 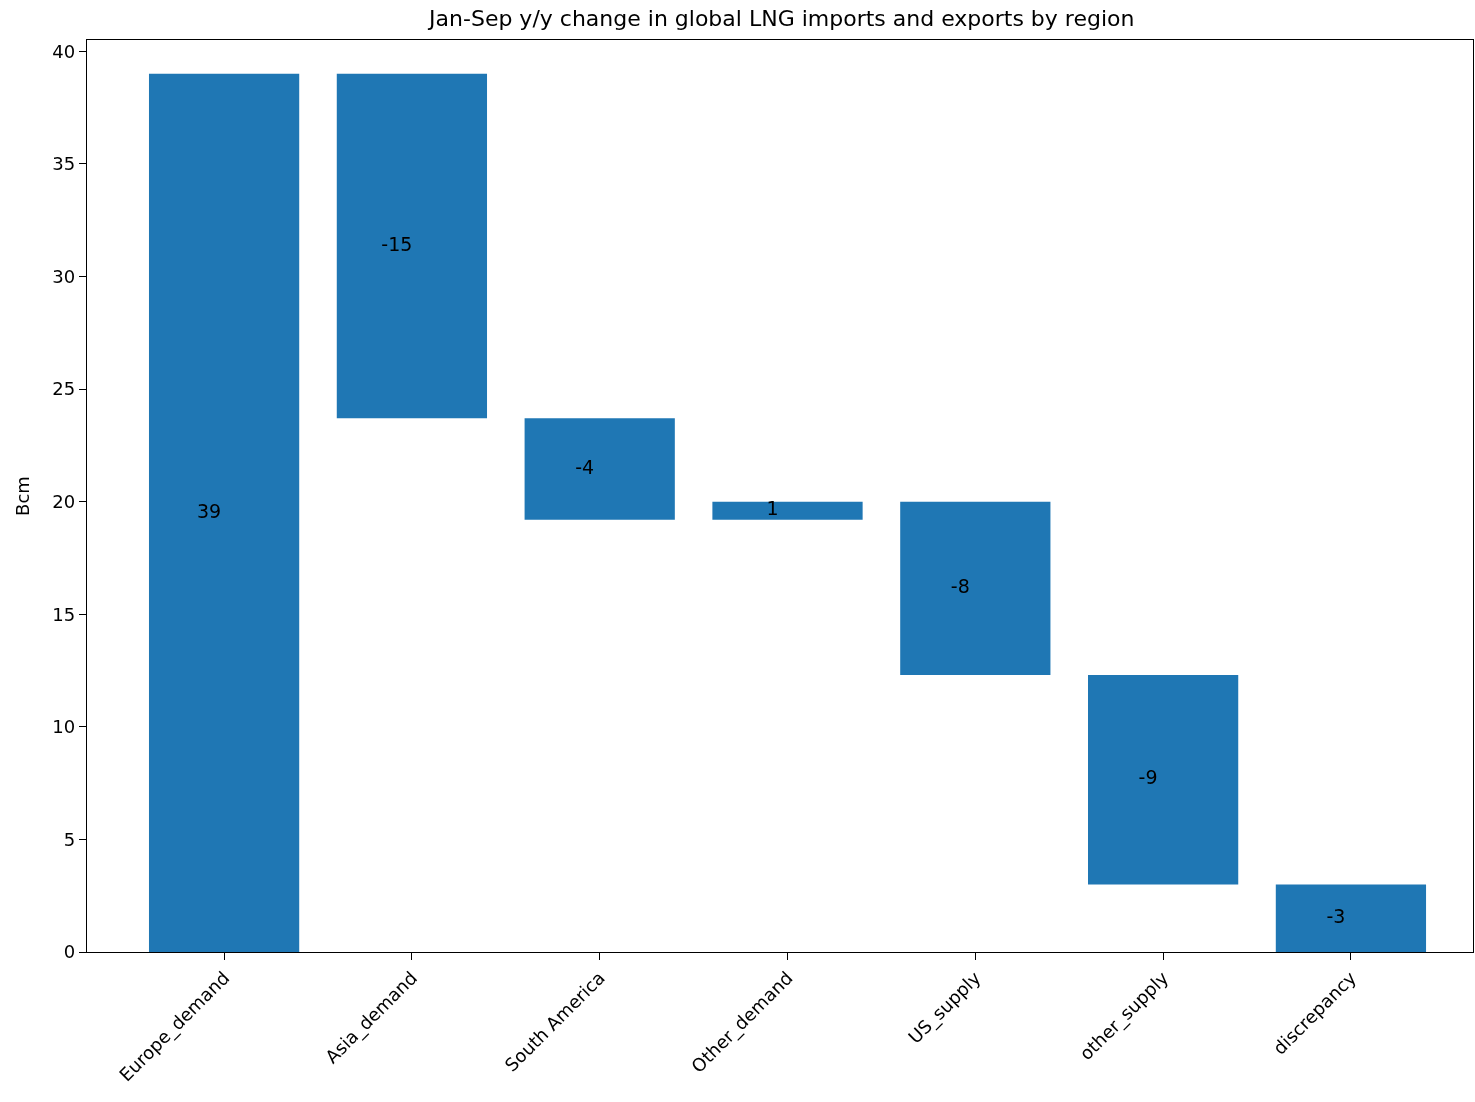 What do you see at coordinates (64, 164) in the screenshot?
I see `y-tick-label: 35` at bounding box center [64, 164].